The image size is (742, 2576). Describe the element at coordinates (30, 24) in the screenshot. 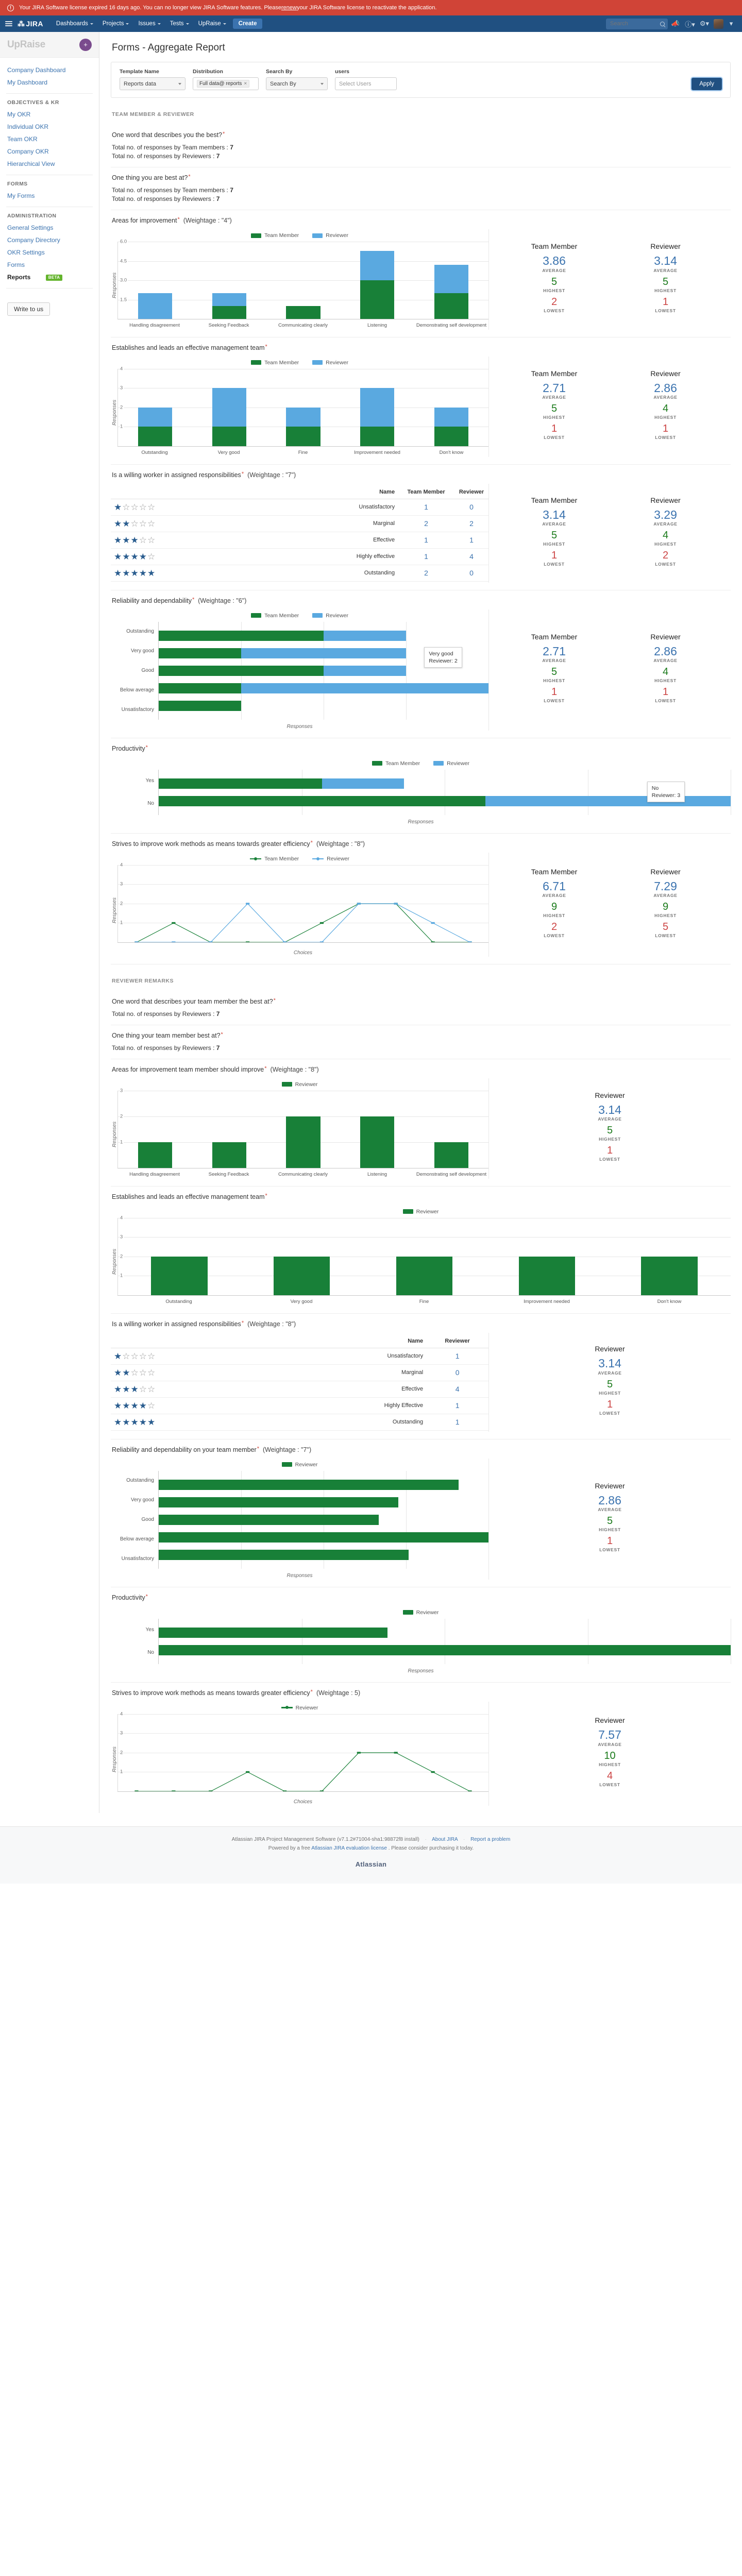

I see `jira-logo: ⁂ JIRA` at that location.